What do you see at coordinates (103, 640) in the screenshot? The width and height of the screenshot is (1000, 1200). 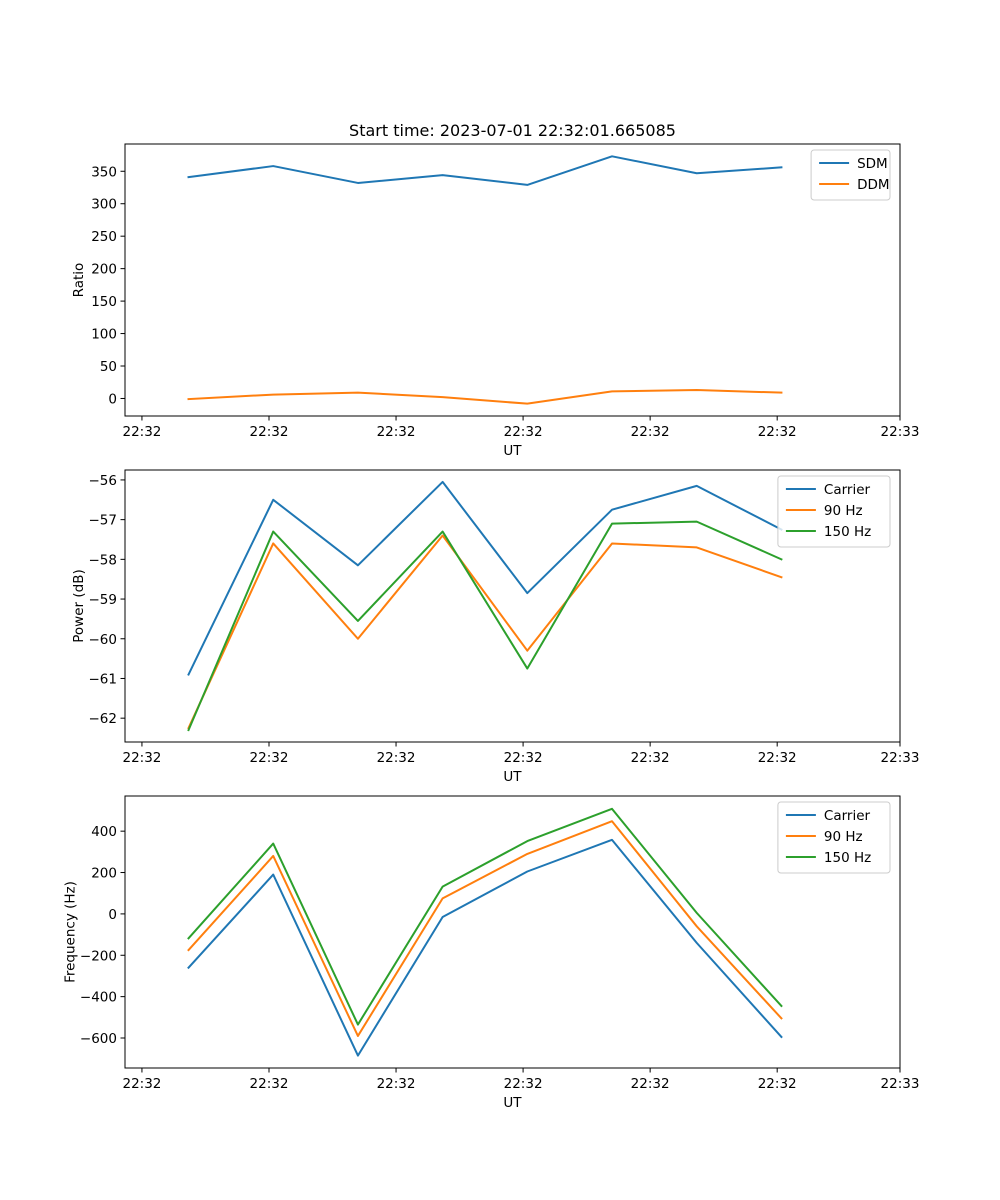 I see `y-tick-label: −60` at bounding box center [103, 640].